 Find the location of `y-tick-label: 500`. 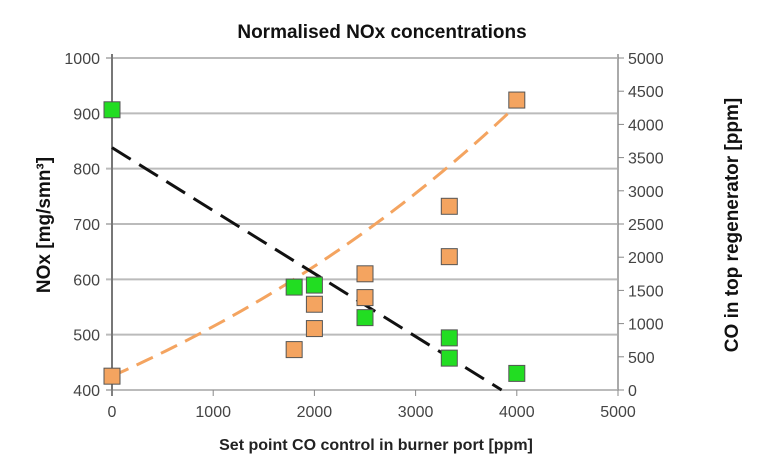

y-tick-label: 500 is located at coordinates (86, 336).